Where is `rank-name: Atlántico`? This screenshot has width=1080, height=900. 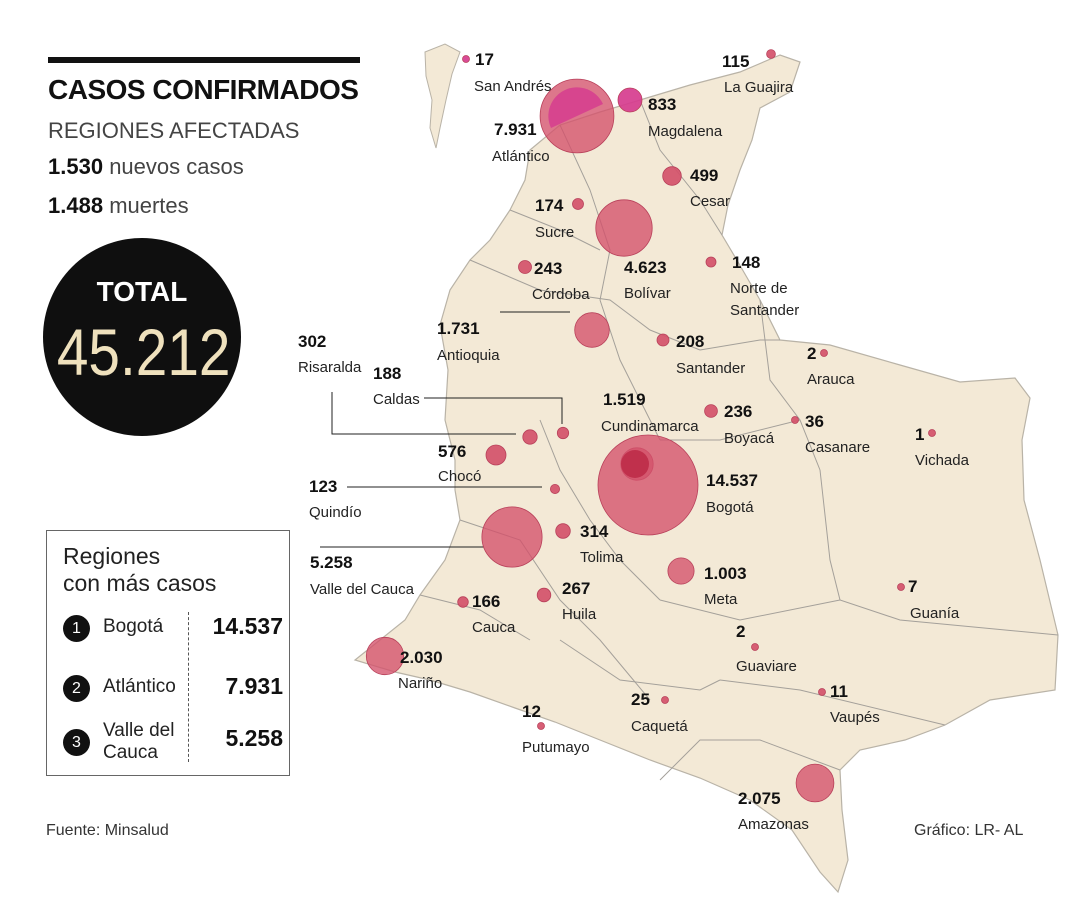 rank-name: Atlántico is located at coordinates (139, 686).